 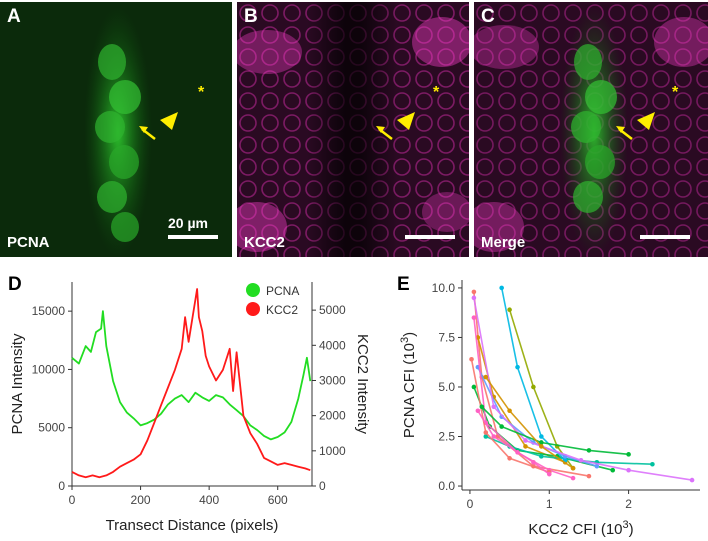 I want to click on y-tick-label-right: 5000, so click(x=332, y=310).